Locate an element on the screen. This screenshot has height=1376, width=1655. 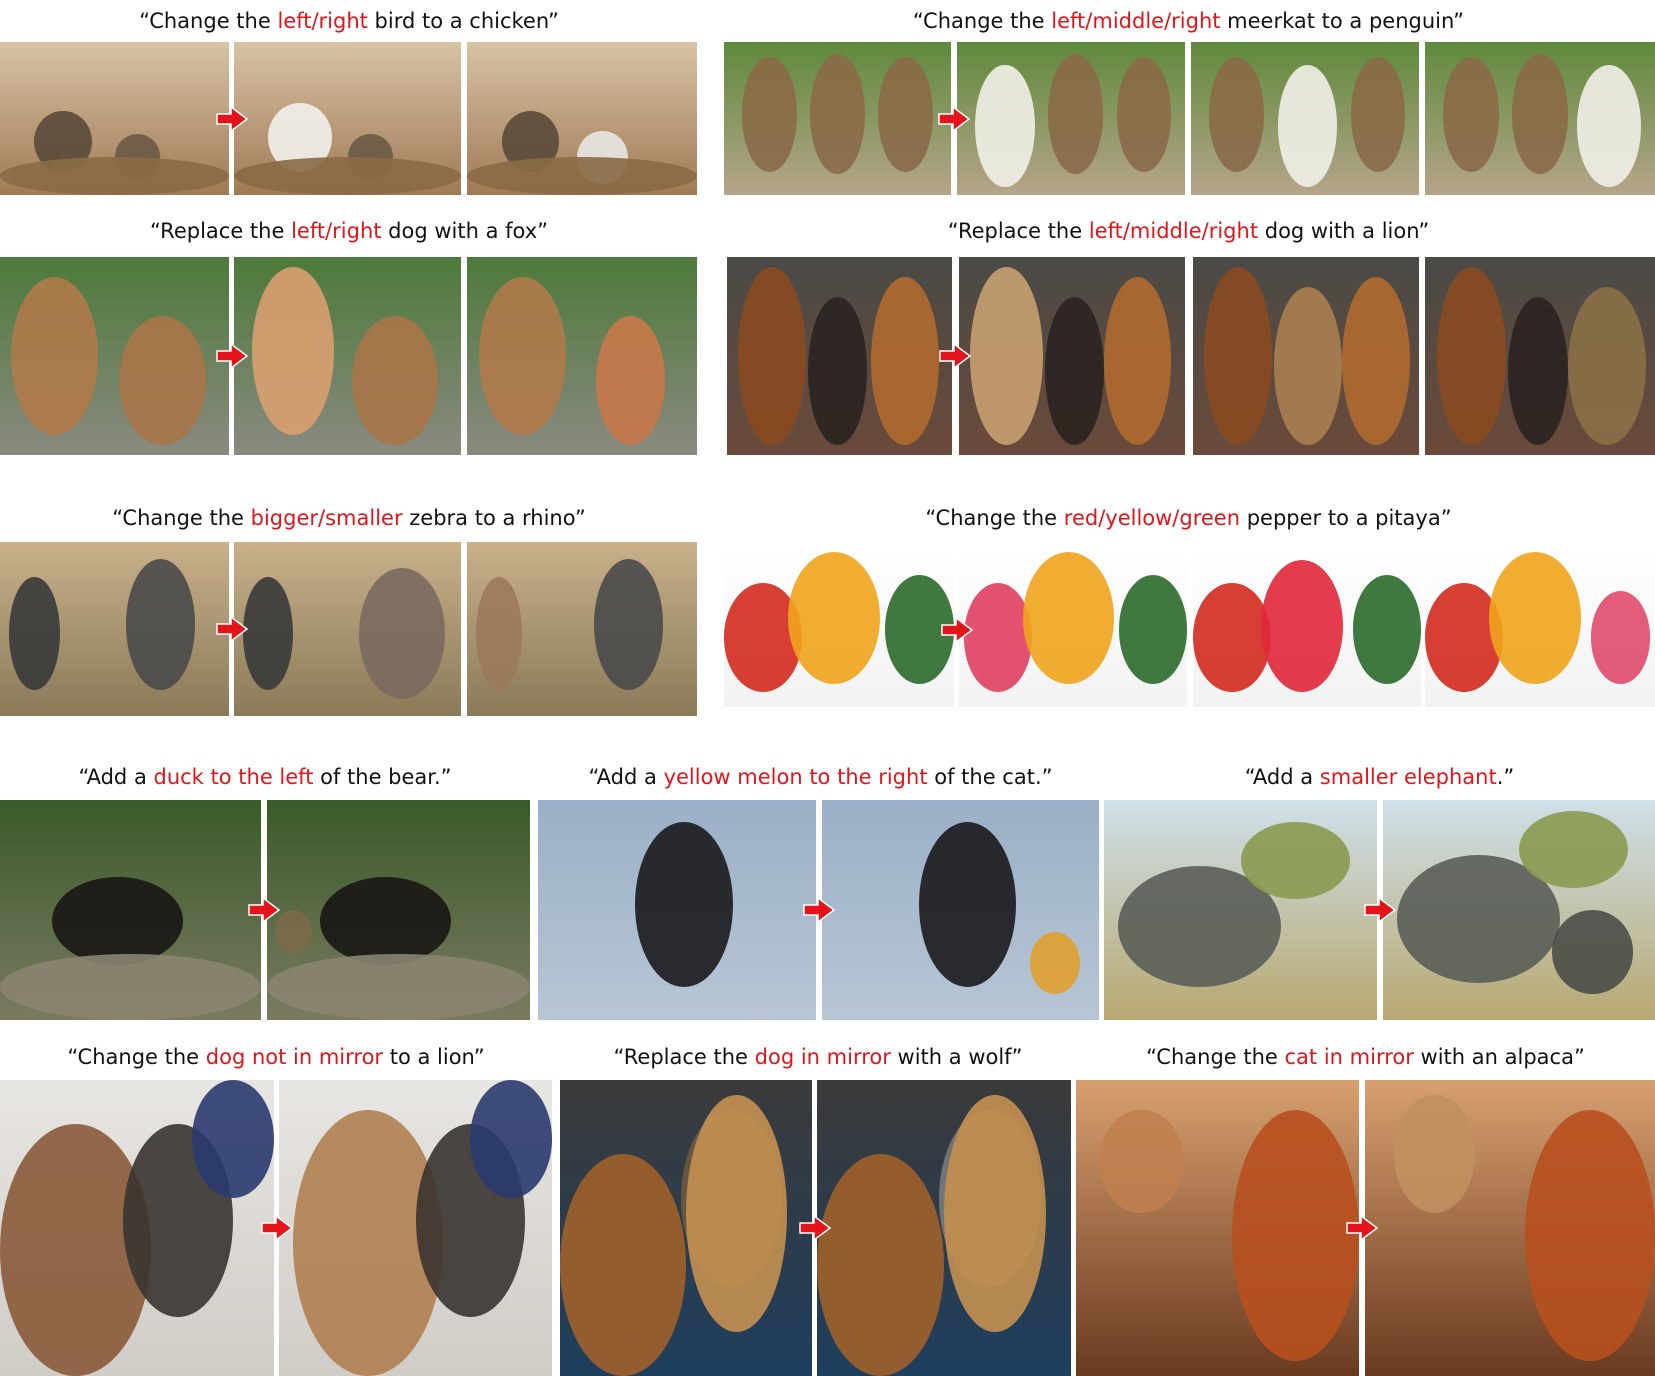
caption-text: meerkat to a penguin” is located at coordinates (1342, 21).